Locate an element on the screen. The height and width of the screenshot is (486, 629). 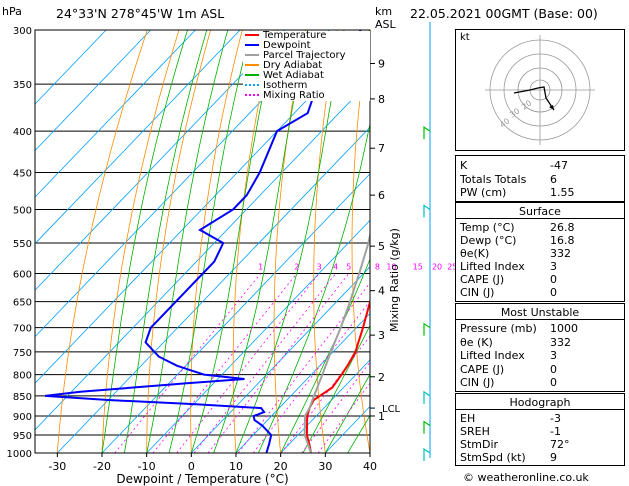
hodograph-trace is located at coordinates (534, 98).